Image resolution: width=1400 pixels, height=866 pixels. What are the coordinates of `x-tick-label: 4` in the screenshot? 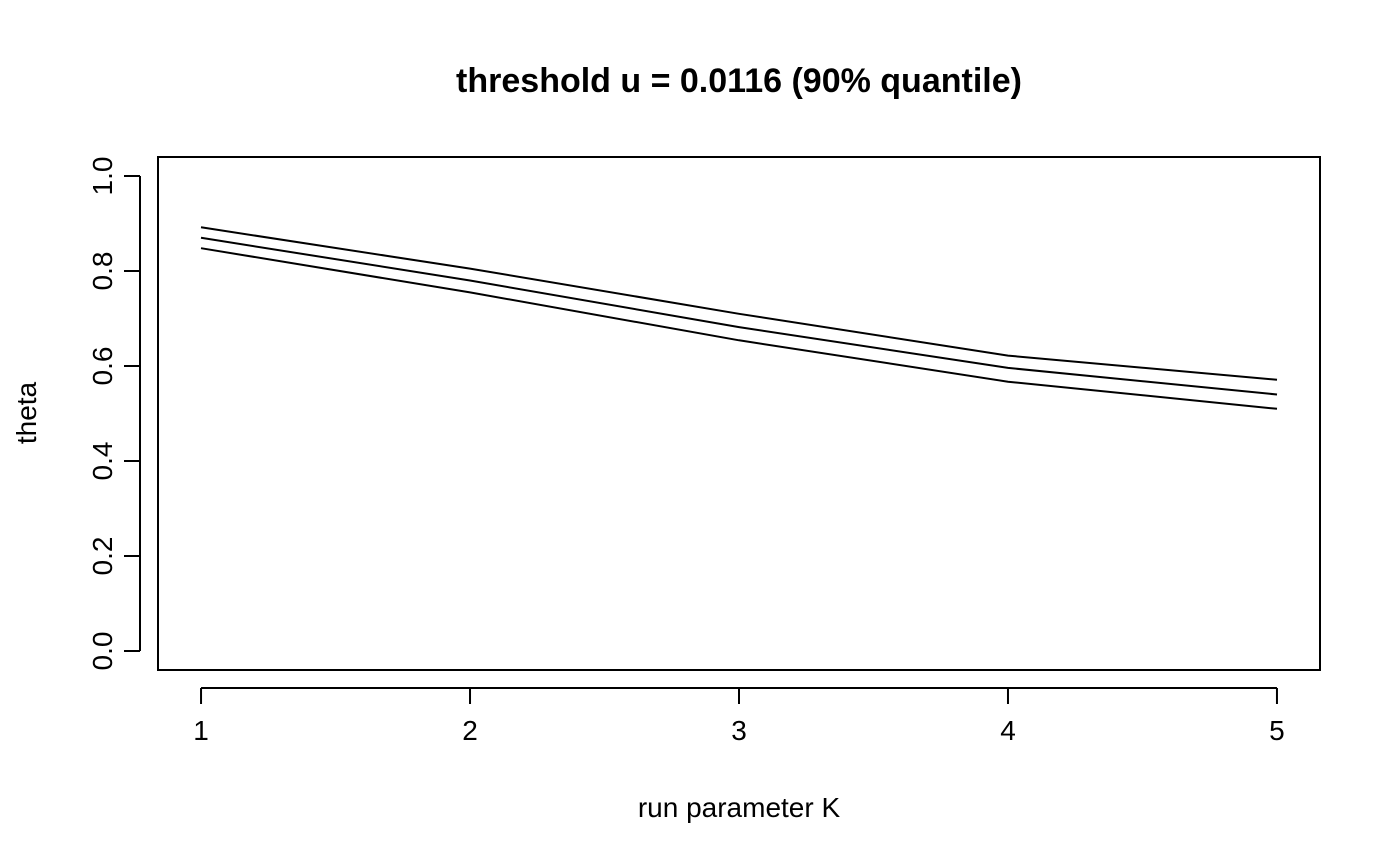 It's located at (1008, 730).